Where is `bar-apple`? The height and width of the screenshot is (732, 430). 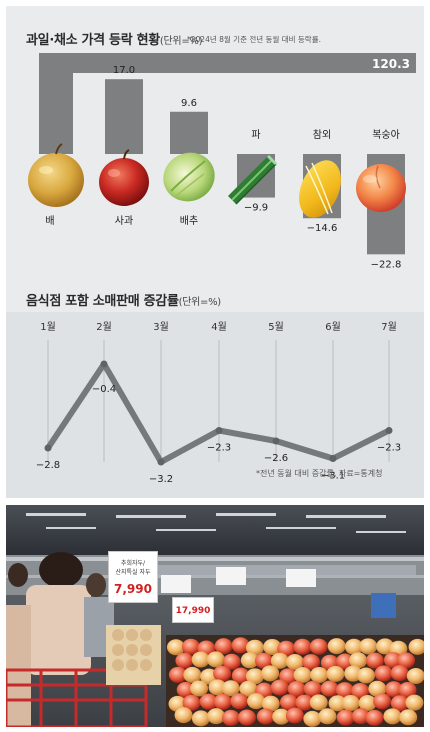 bar-apple is located at coordinates (124, 116).